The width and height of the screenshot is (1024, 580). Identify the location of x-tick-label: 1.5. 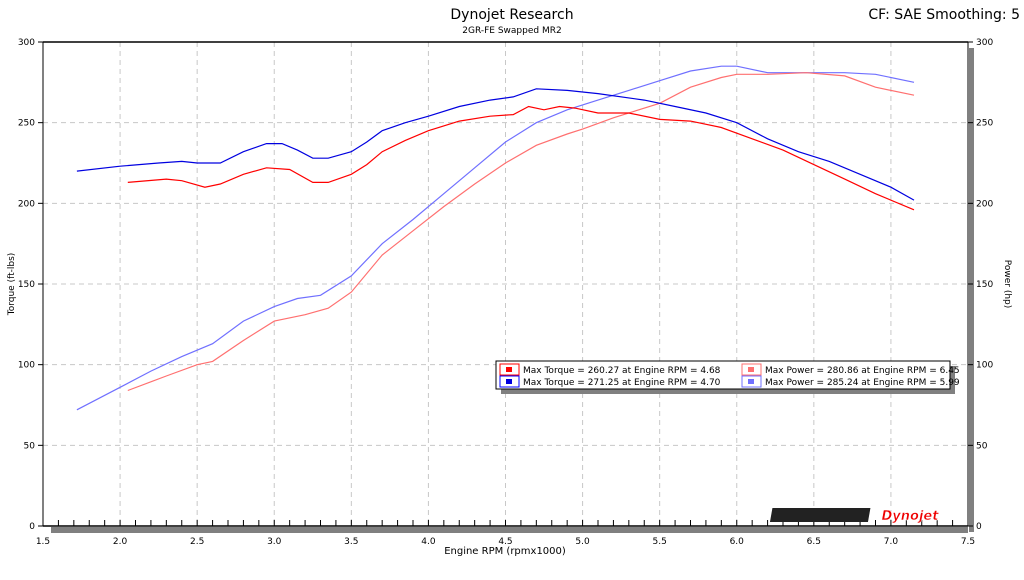
(43, 542).